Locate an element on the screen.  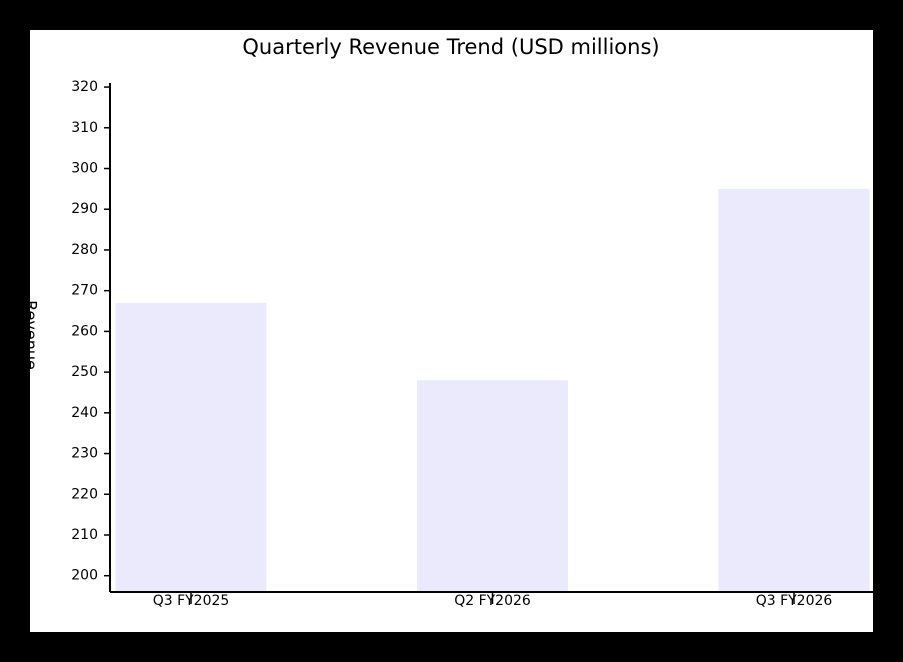
y-tick-label: 310 is located at coordinates (84, 128).